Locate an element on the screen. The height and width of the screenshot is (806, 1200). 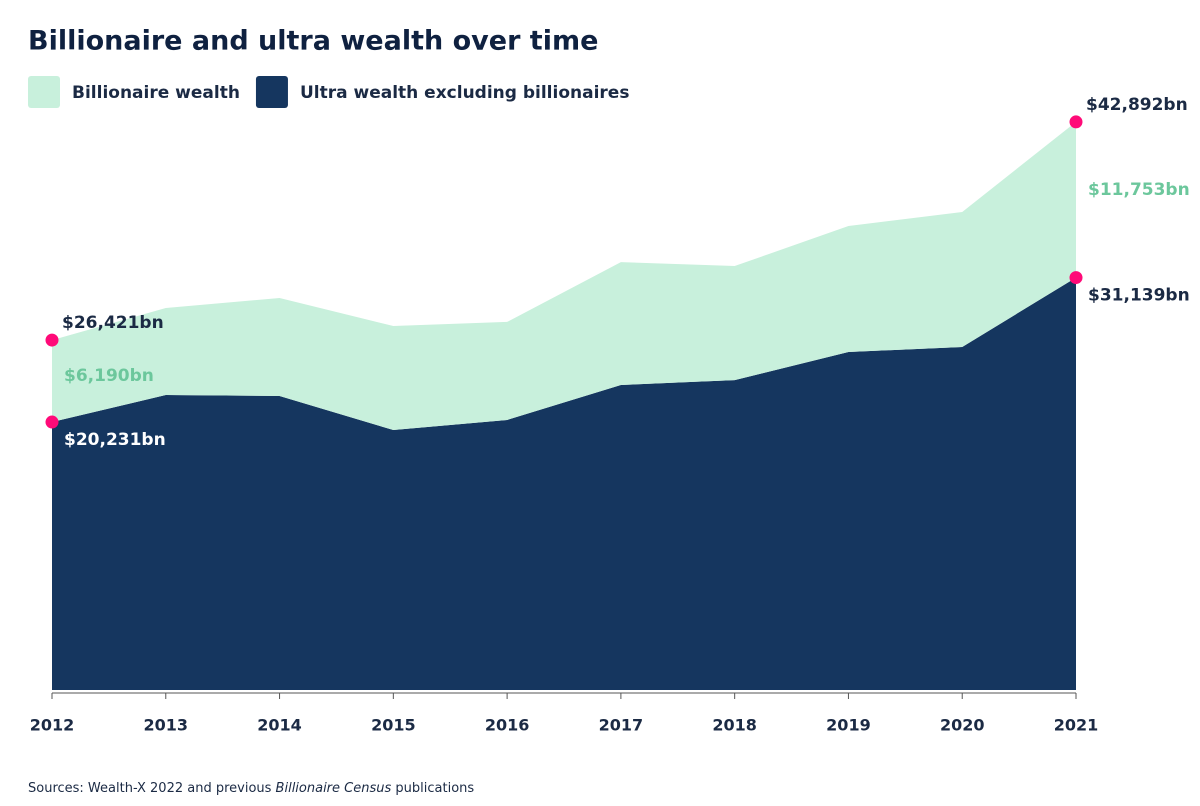
x-tick-label: 2016 is located at coordinates (507, 725).